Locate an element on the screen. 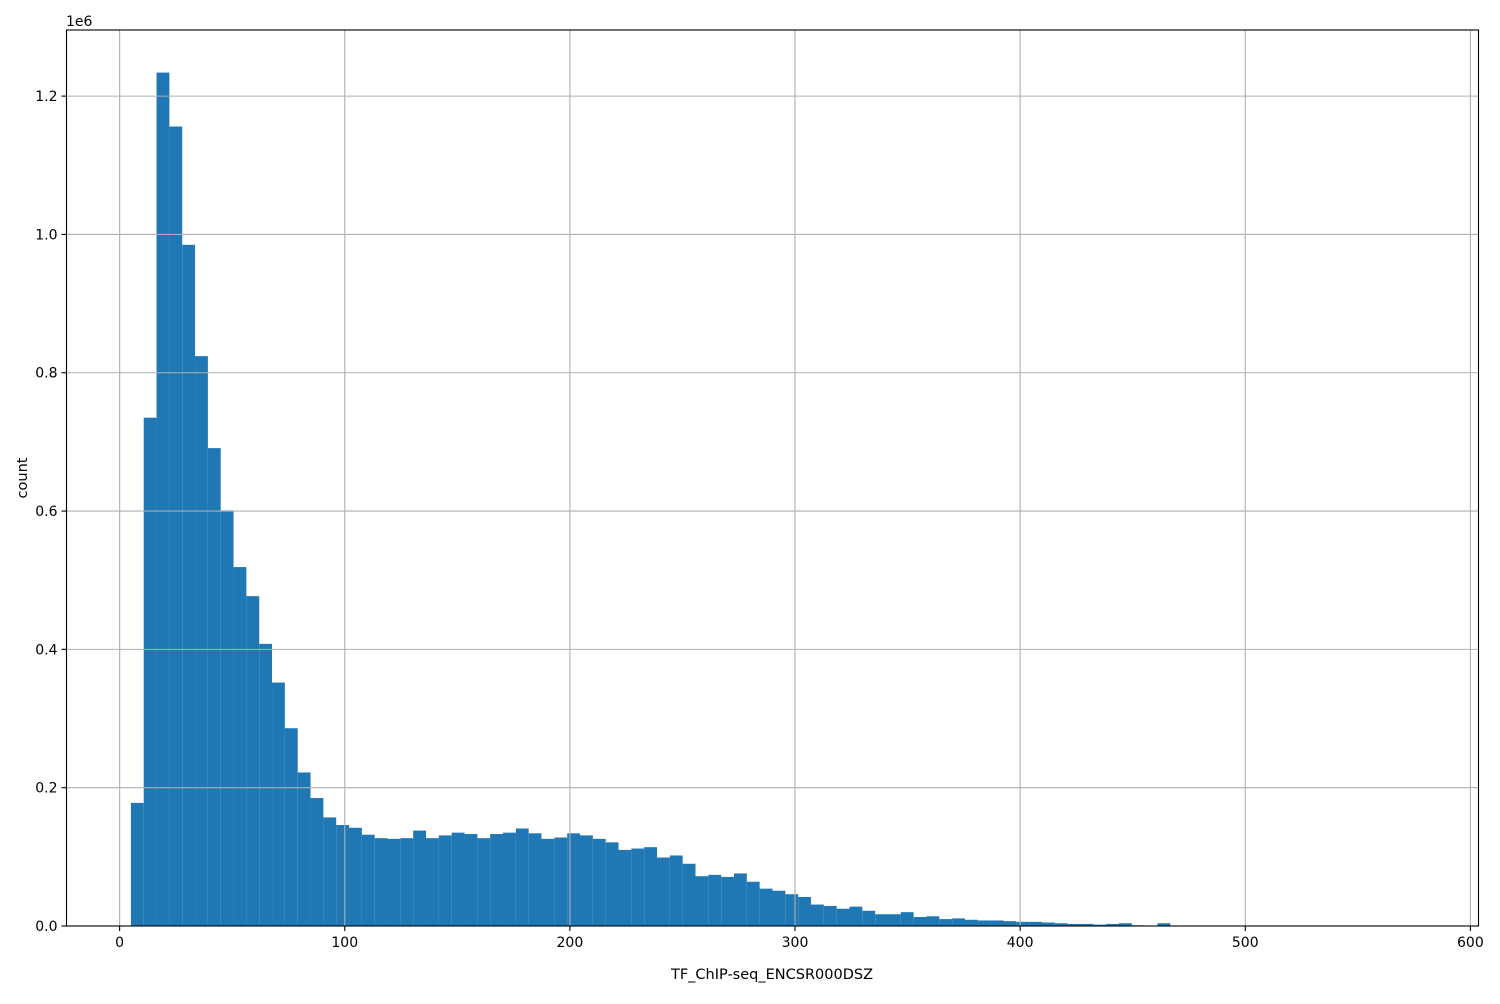  y-tick-label: 1.0 is located at coordinates (46, 235).